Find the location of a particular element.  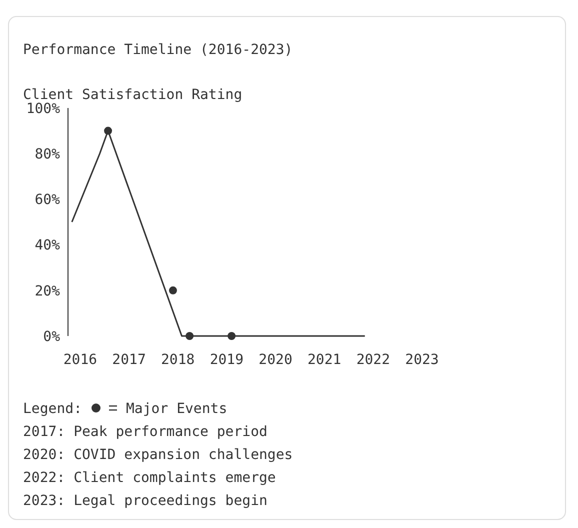

x-tick-label: 2018 is located at coordinates (178, 360).